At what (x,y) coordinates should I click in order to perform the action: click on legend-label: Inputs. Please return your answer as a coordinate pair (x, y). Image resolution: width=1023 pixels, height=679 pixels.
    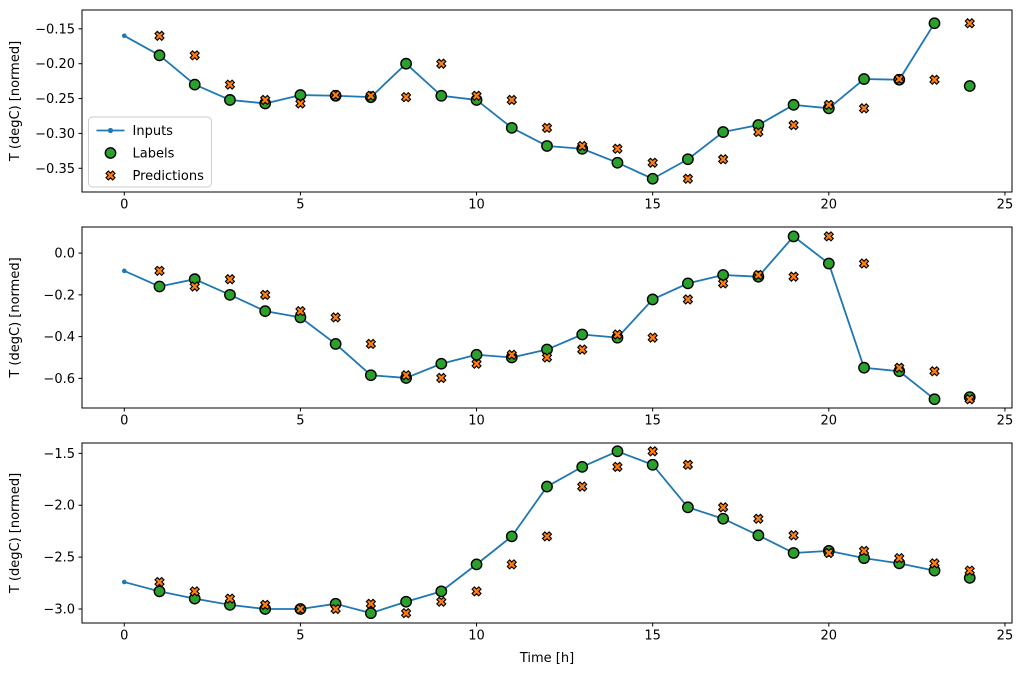
    Looking at the image, I should click on (153, 131).